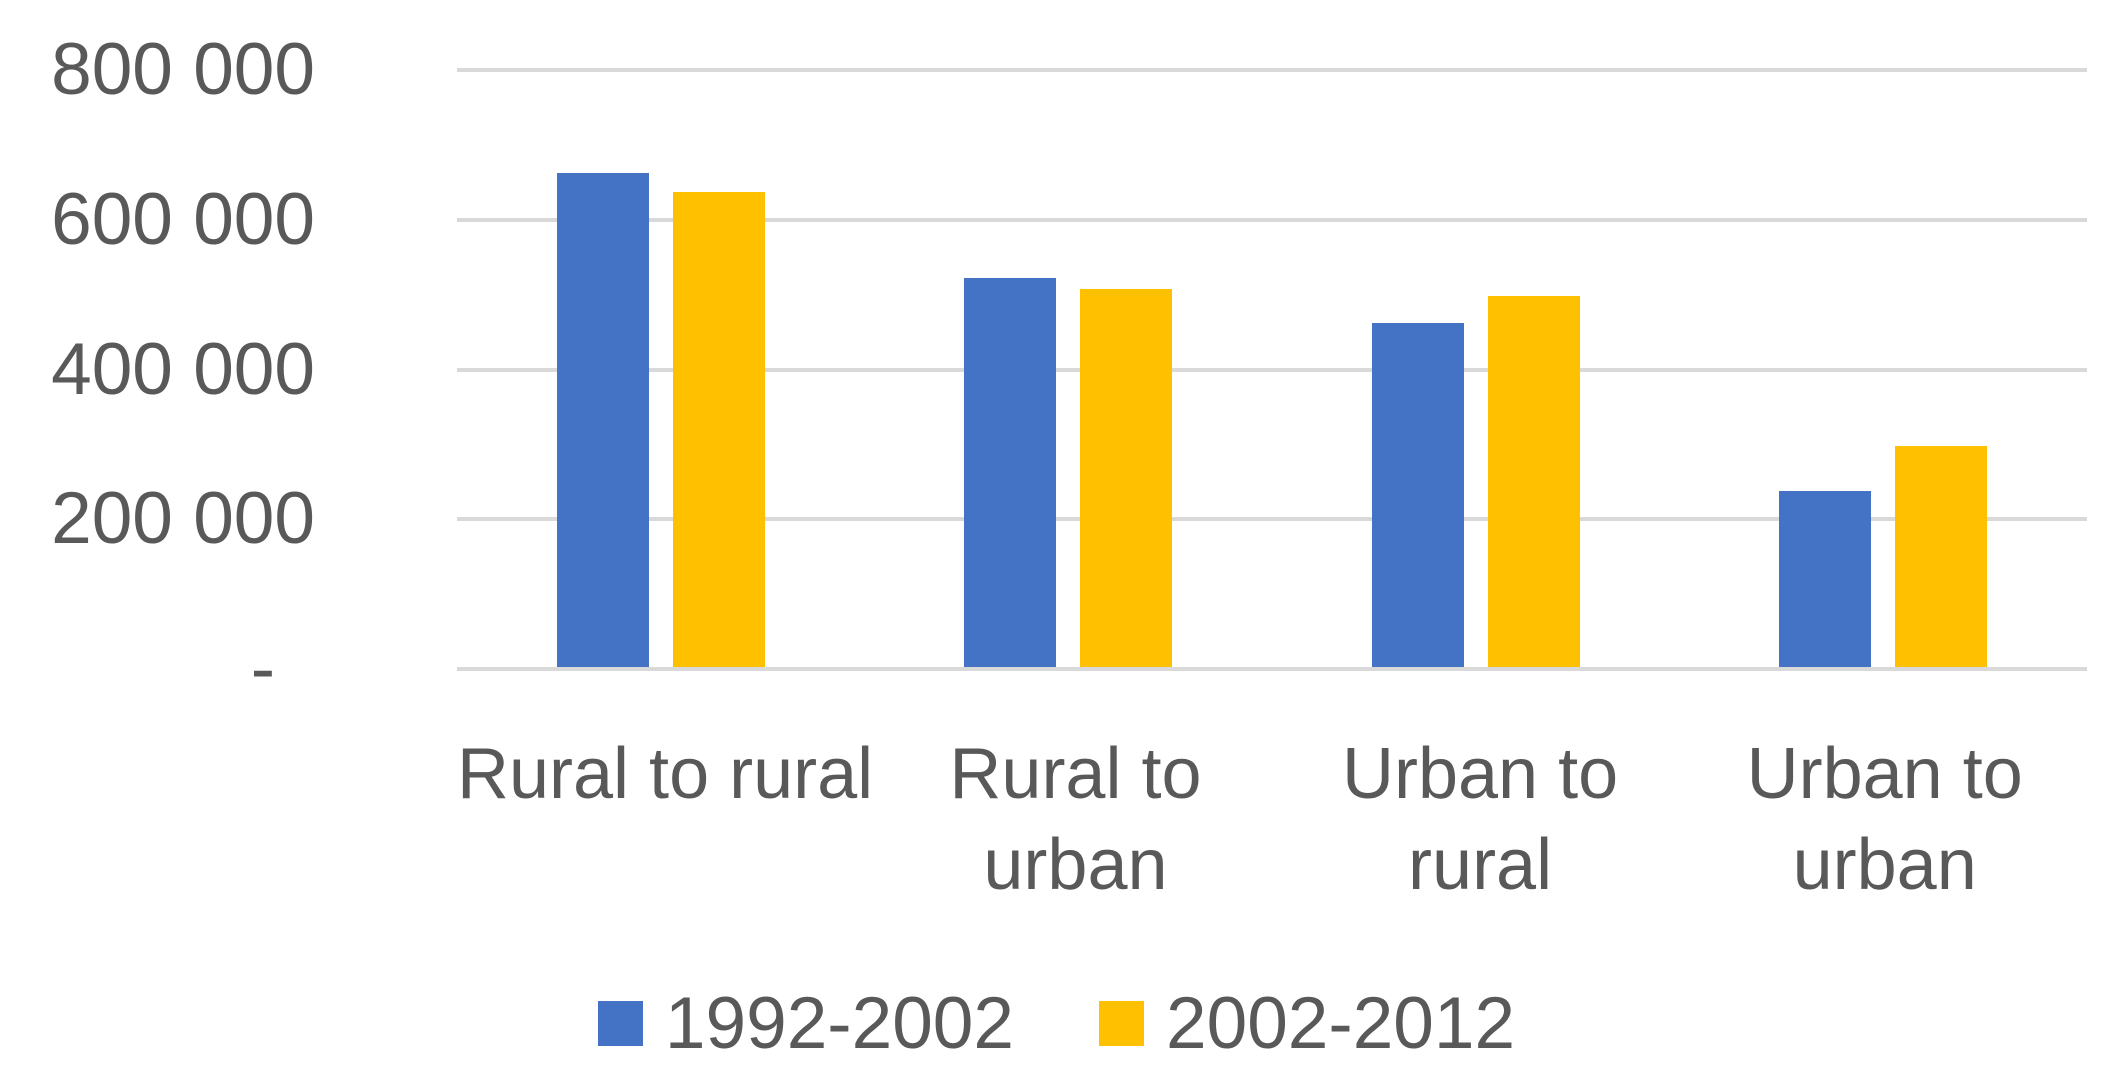  I want to click on bar-2002-2012-urban-to-rural, so click(1533, 481).